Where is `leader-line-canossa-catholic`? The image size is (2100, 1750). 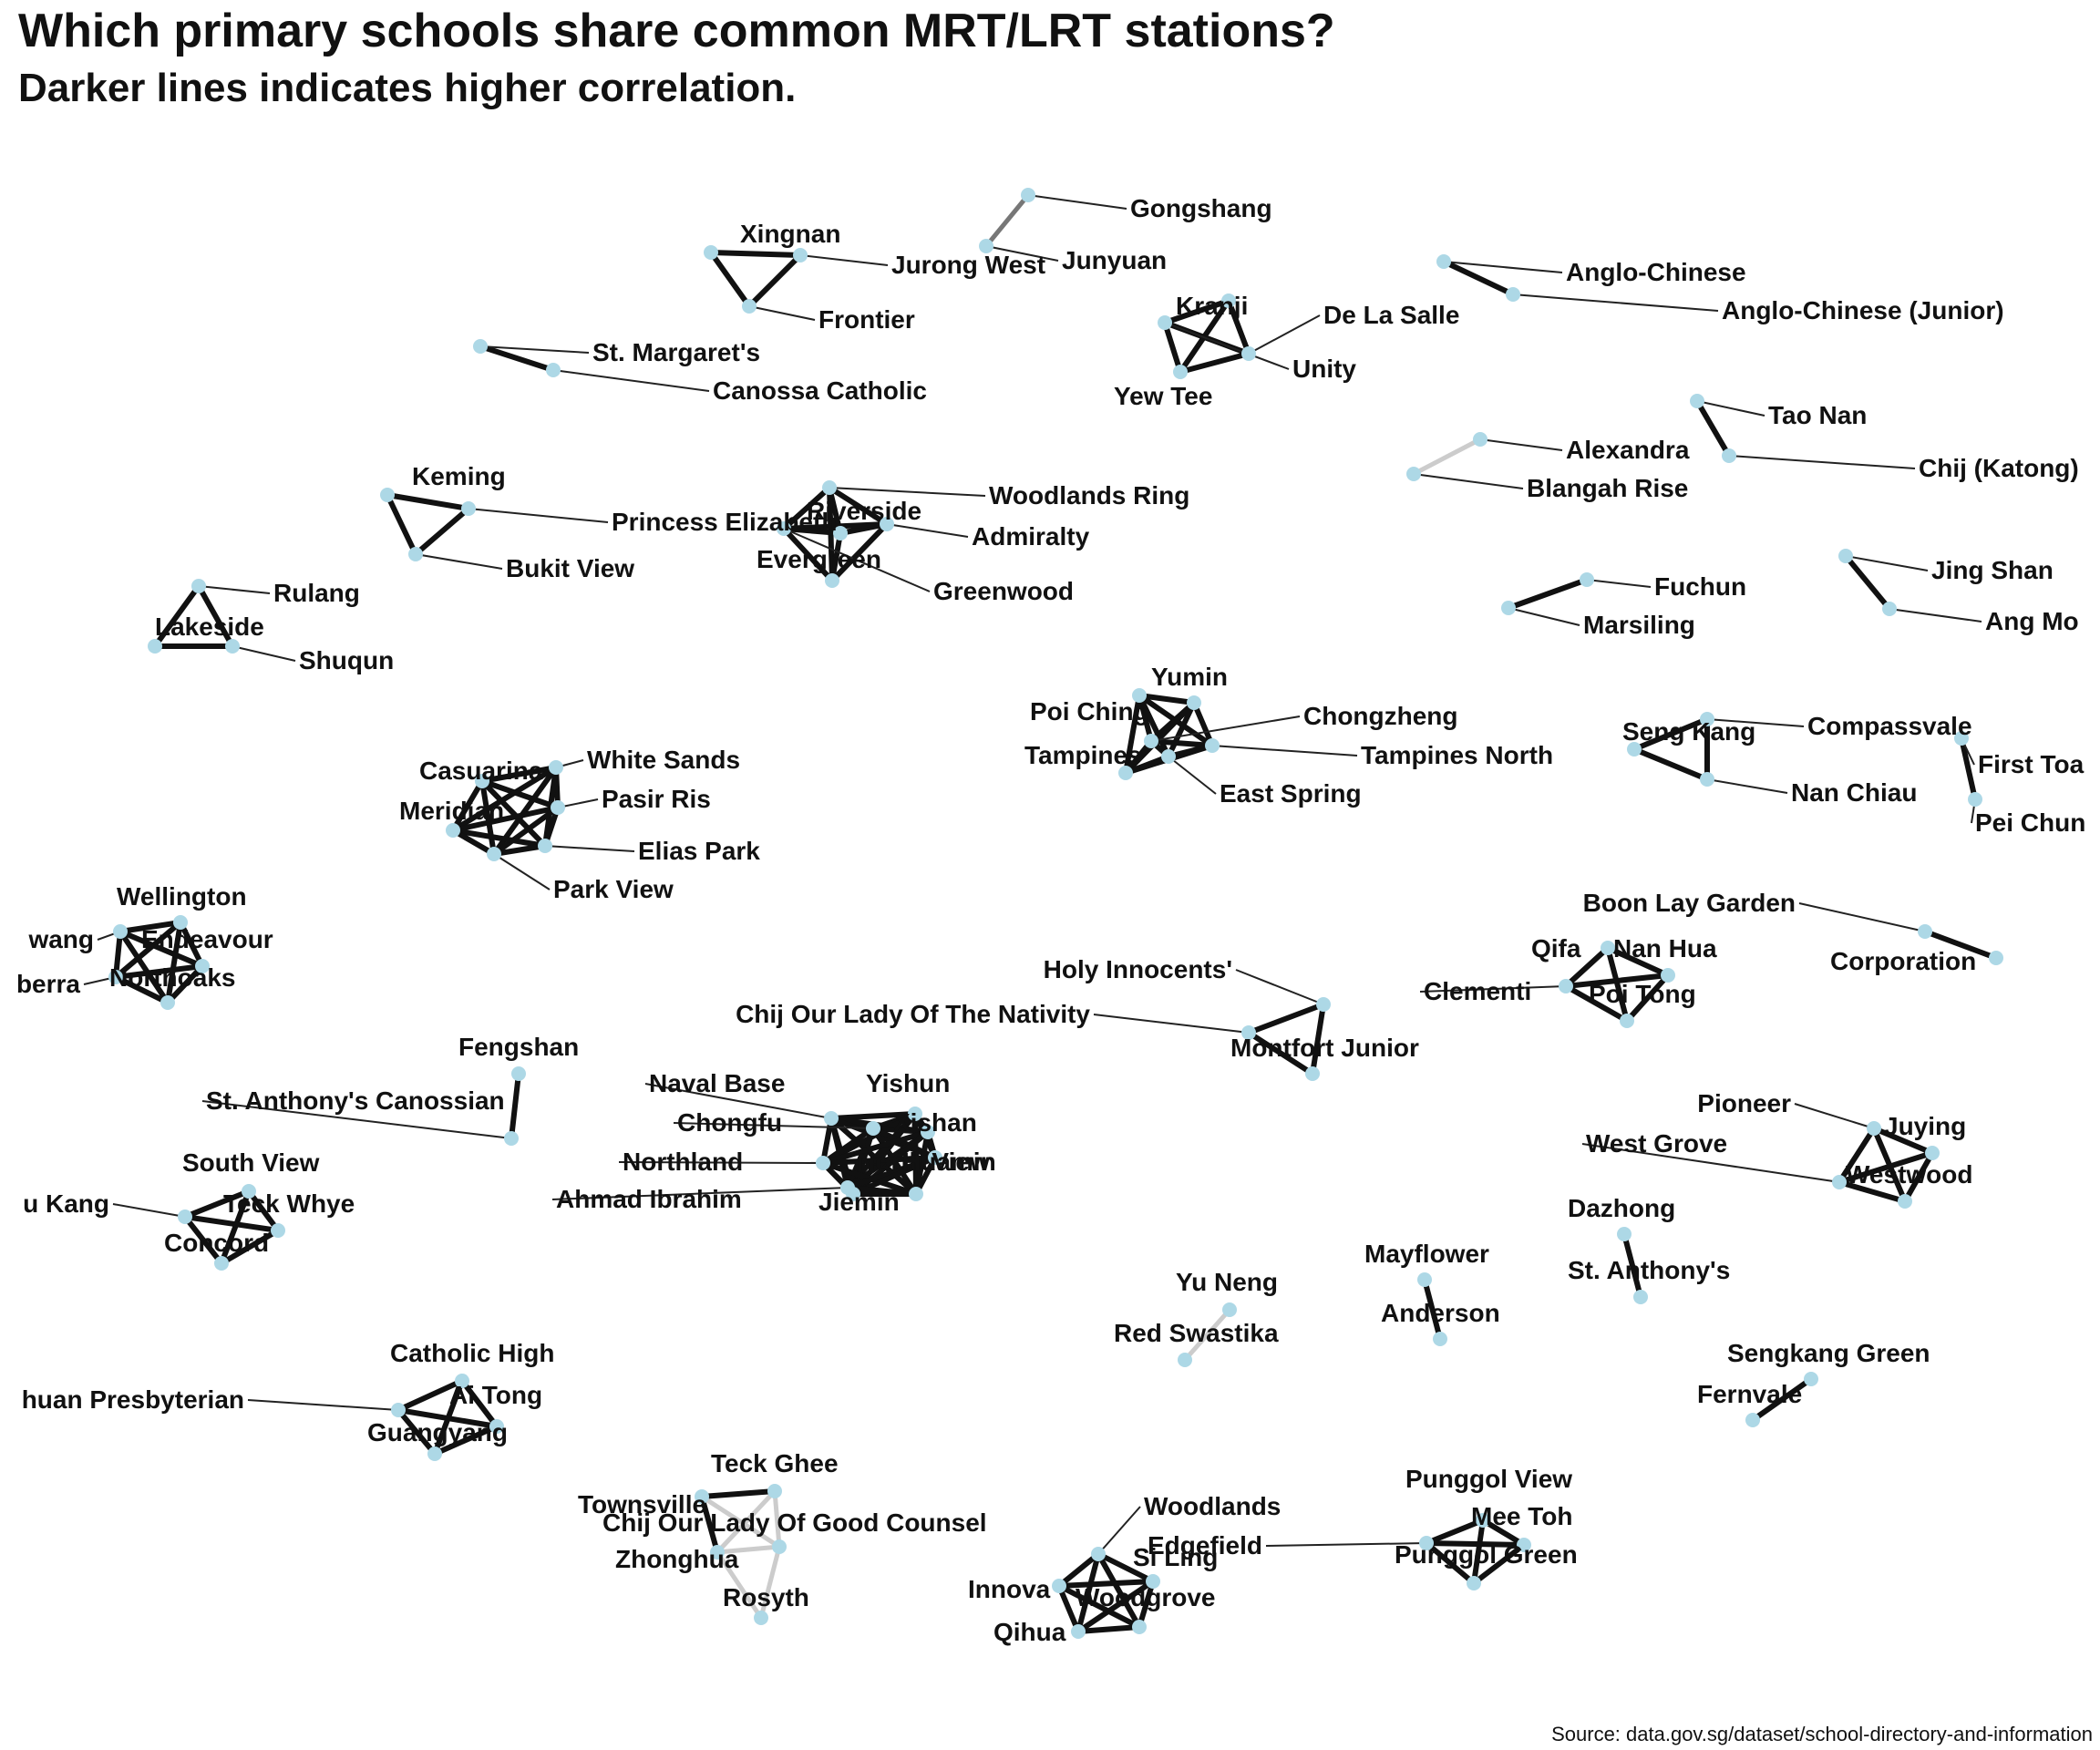 leader-line-canossa-catholic is located at coordinates (631, 381).